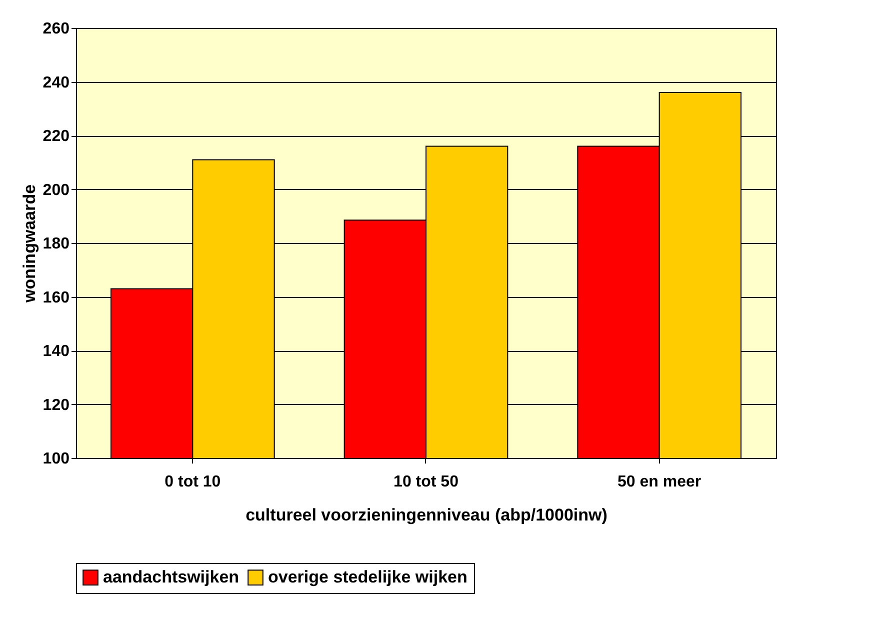 This screenshot has width=886, height=642. Describe the element at coordinates (171, 577) in the screenshot. I see `legend-label: aandachtswijken` at that location.